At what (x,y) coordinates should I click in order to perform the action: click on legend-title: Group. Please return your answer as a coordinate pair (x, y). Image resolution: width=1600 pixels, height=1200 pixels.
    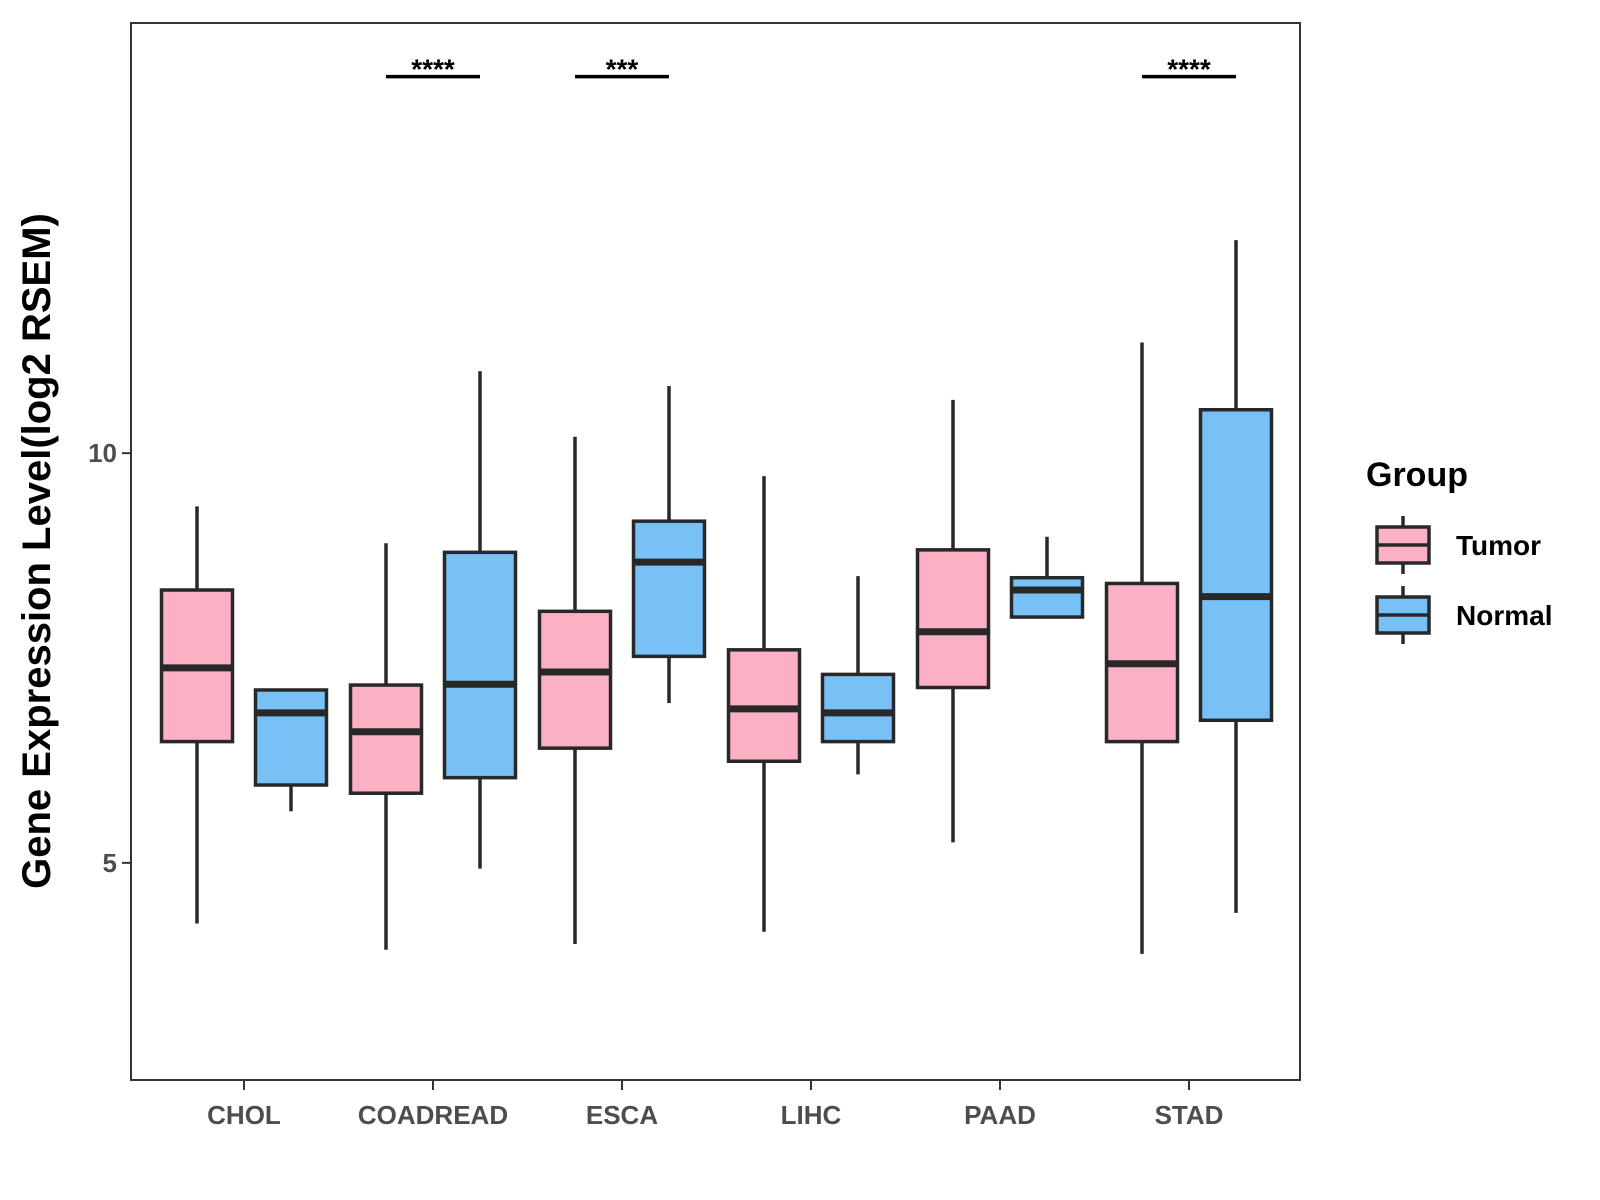
    Looking at the image, I should click on (1417, 475).